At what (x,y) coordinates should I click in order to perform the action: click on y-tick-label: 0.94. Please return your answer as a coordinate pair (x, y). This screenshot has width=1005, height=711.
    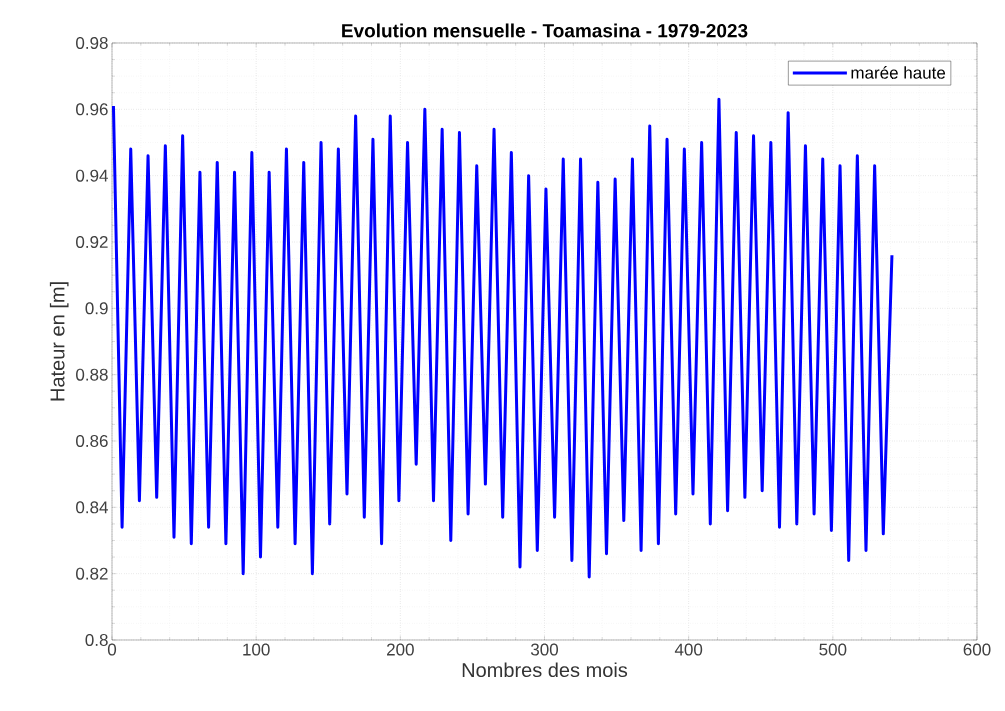
    Looking at the image, I should click on (92, 175).